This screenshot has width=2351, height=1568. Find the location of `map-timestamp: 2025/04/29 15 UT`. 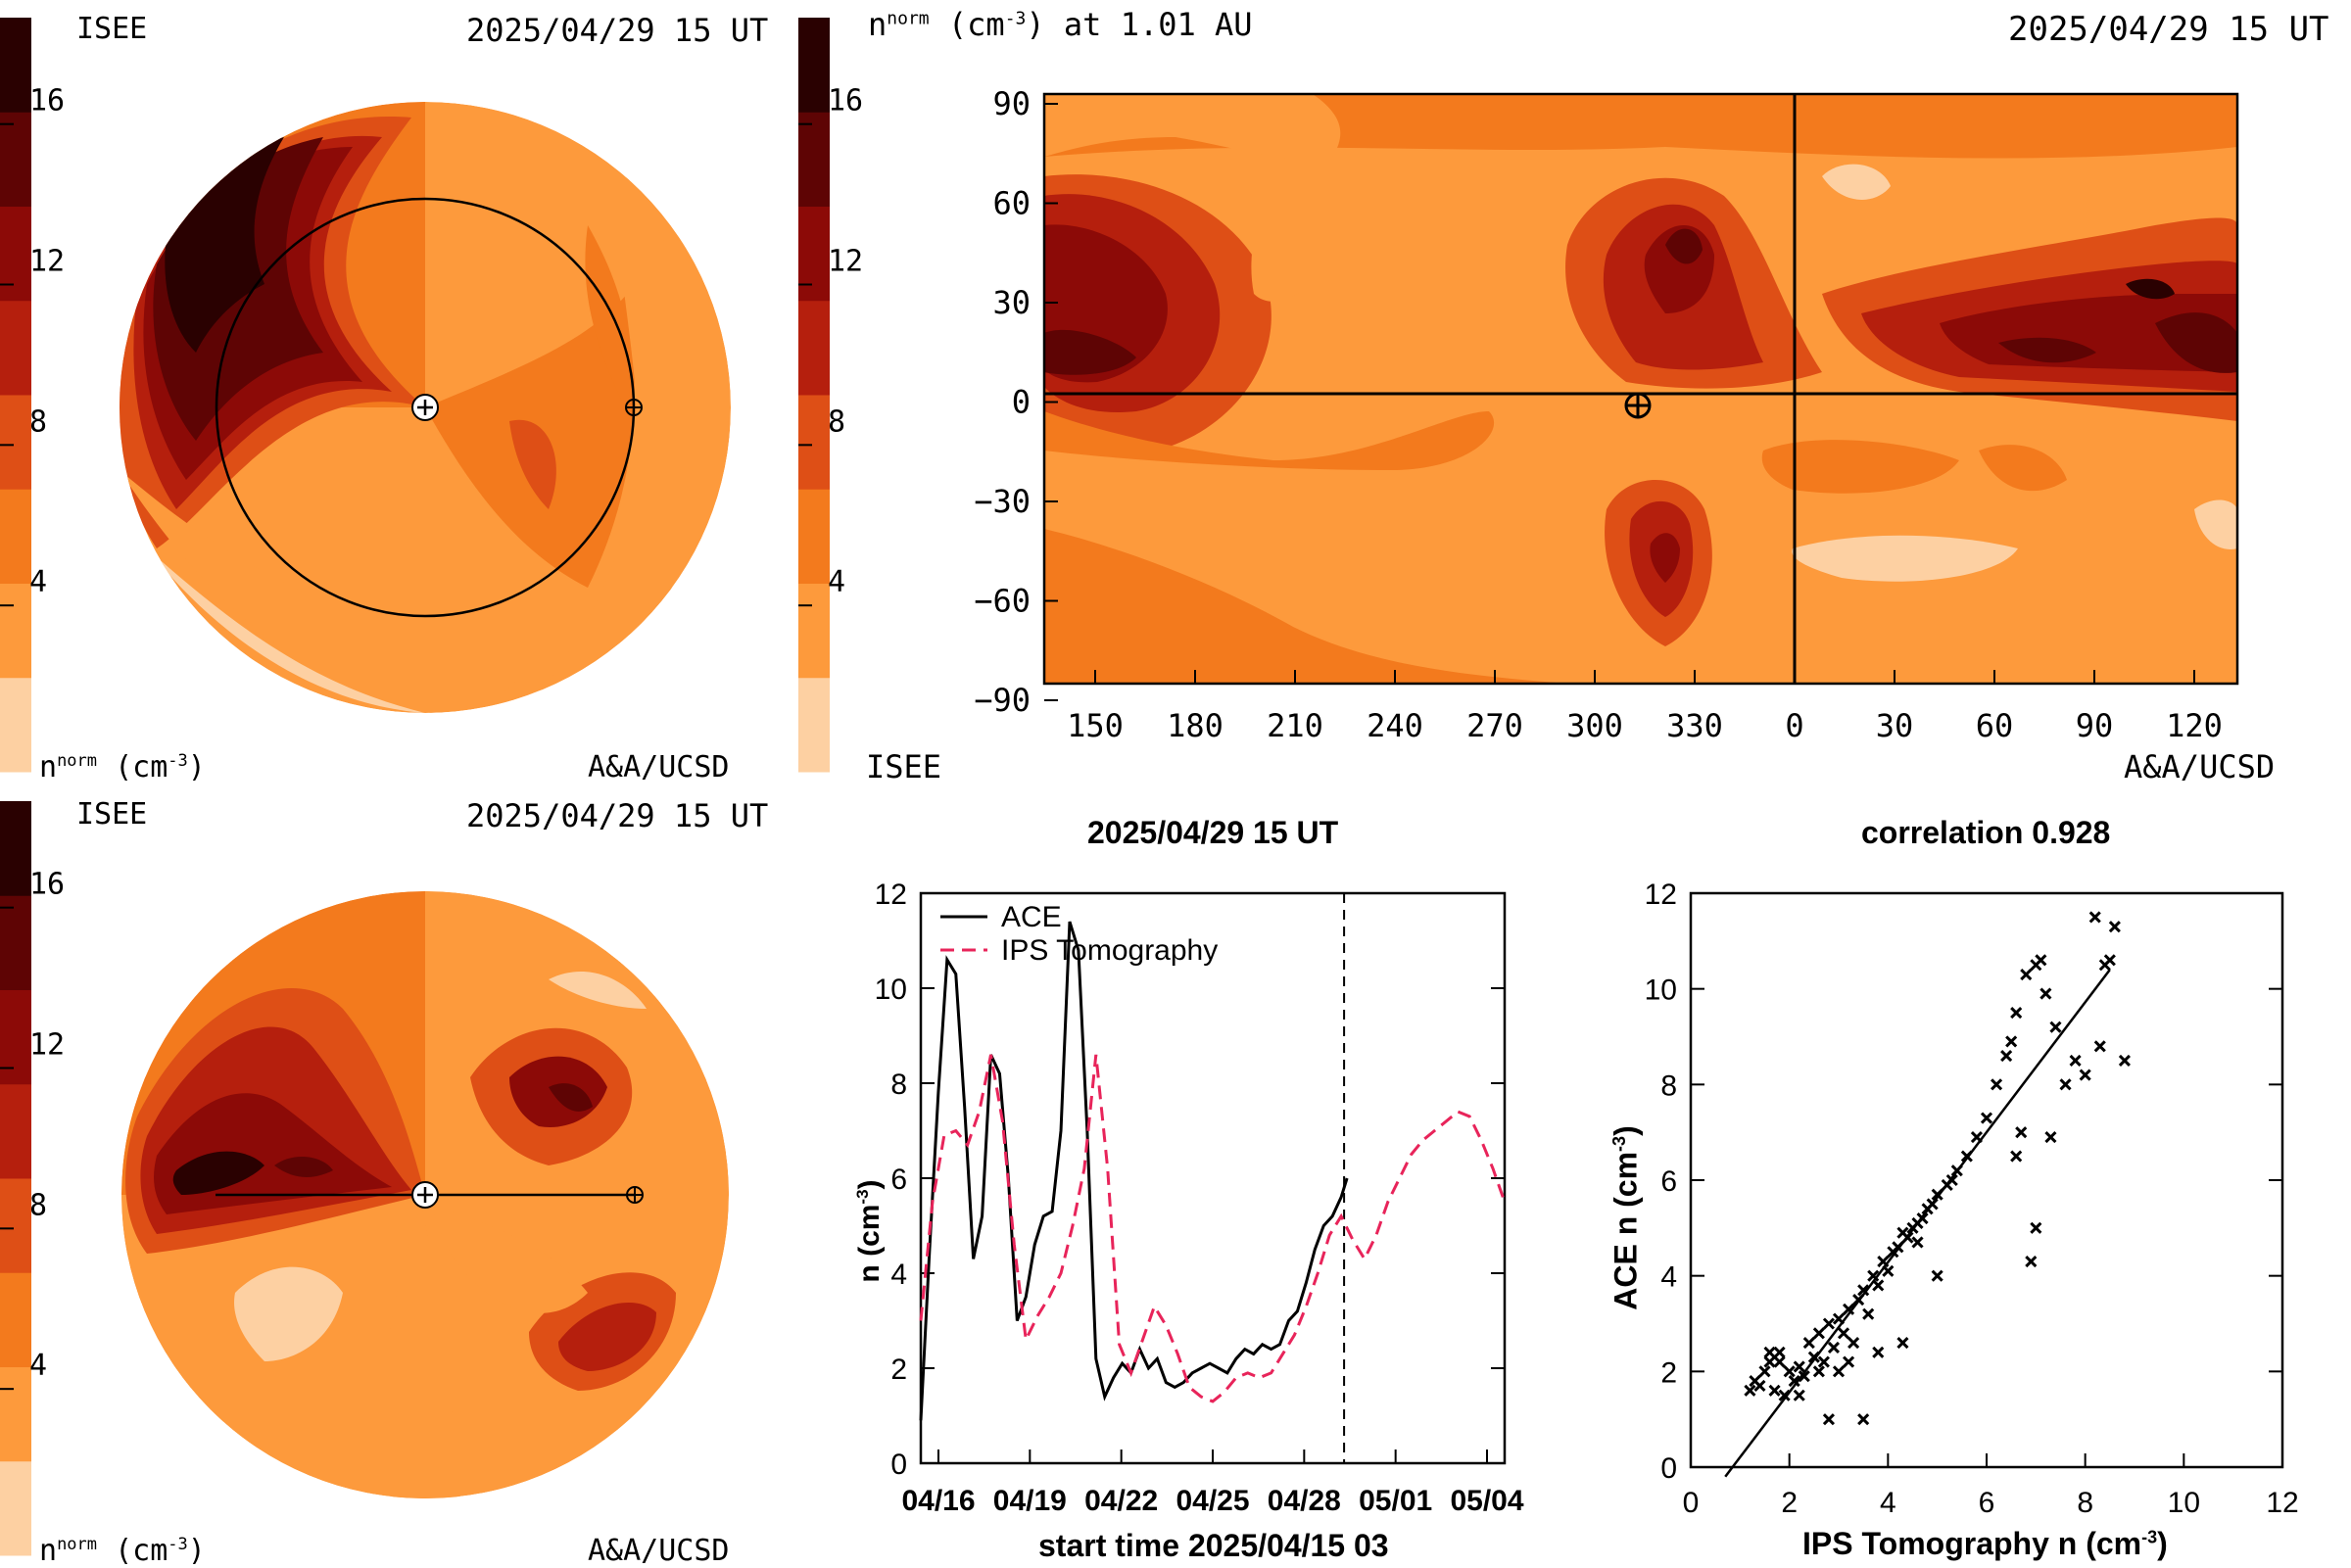

map-timestamp: 2025/04/29 15 UT is located at coordinates (2169, 30).